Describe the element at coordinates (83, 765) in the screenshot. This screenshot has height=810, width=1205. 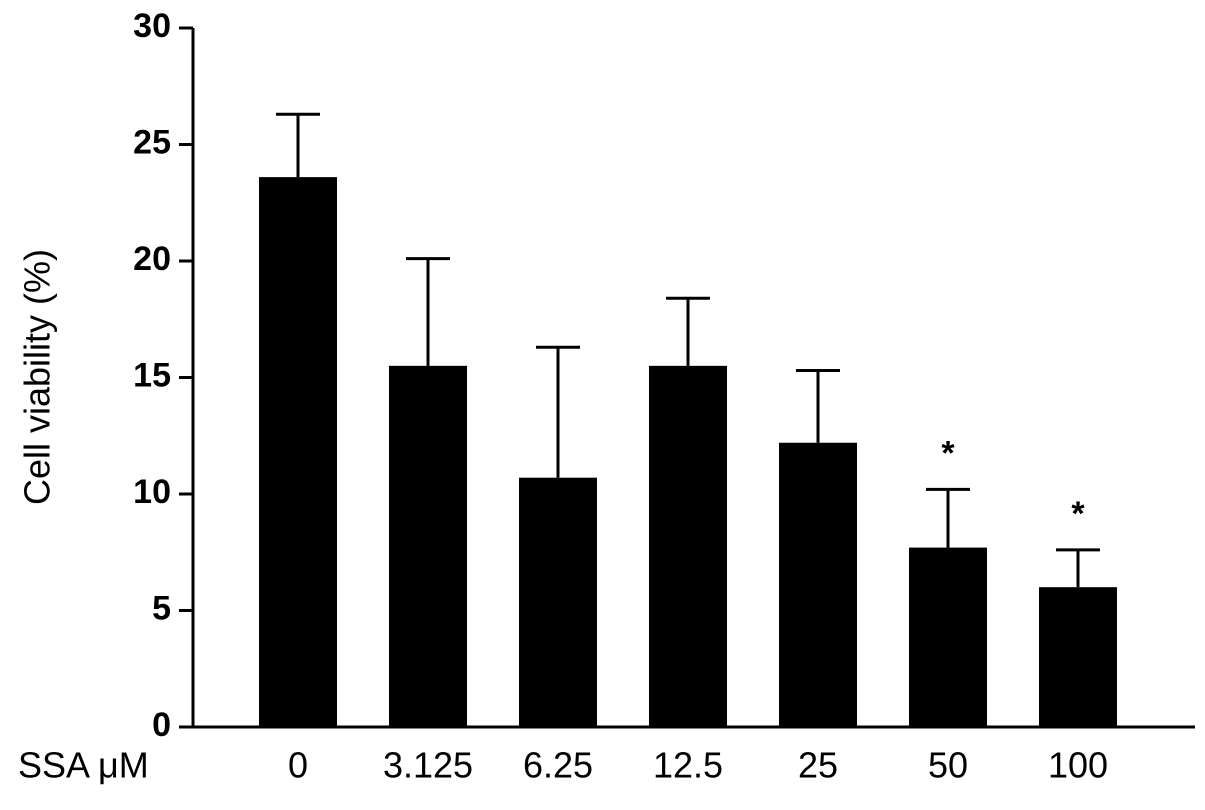
I see `x-axis-label: SSA μM` at that location.